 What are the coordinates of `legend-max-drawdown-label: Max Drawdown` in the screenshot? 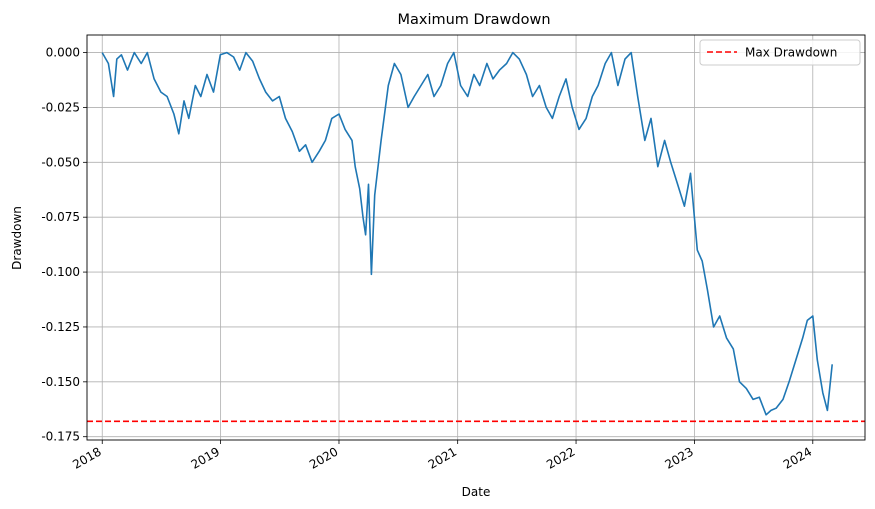 It's located at (791, 53).